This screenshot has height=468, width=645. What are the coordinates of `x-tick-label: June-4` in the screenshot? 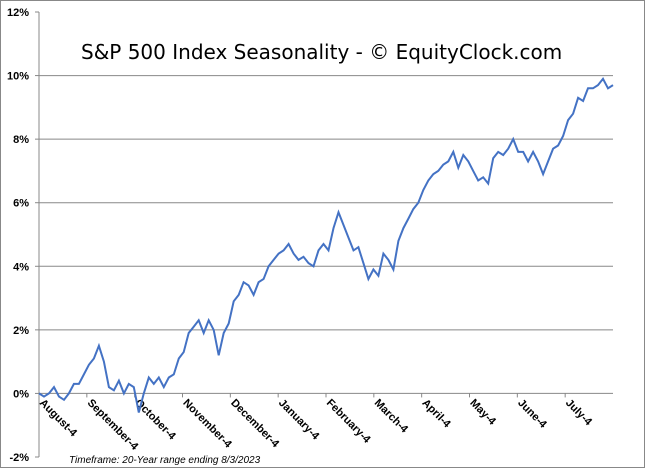 It's located at (532, 414).